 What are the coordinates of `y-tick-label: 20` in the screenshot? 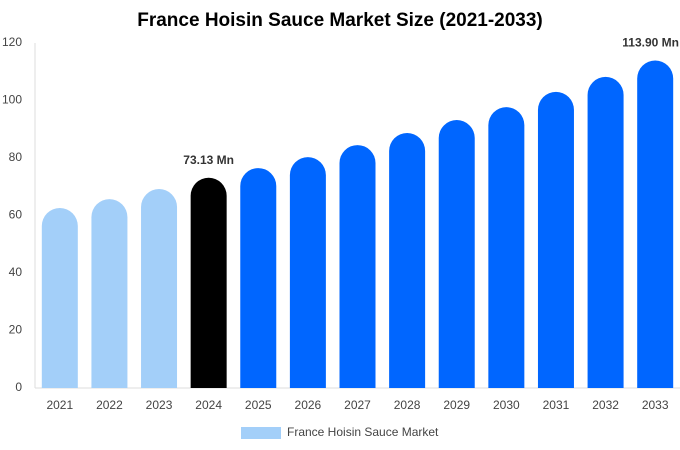 It's located at (16, 330).